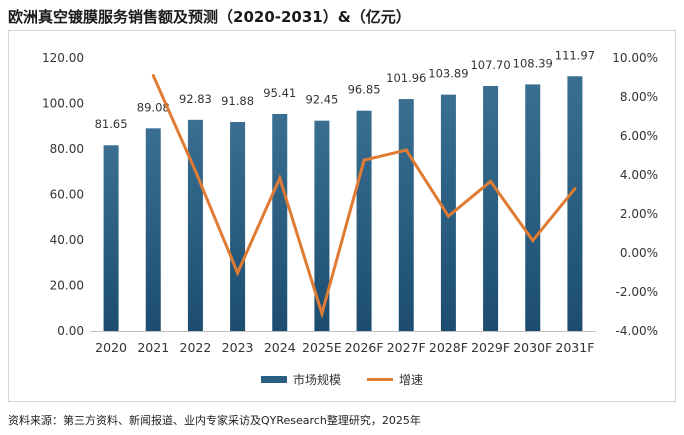  What do you see at coordinates (406, 150) in the screenshot?
I see `growth-point-2027F` at bounding box center [406, 150].